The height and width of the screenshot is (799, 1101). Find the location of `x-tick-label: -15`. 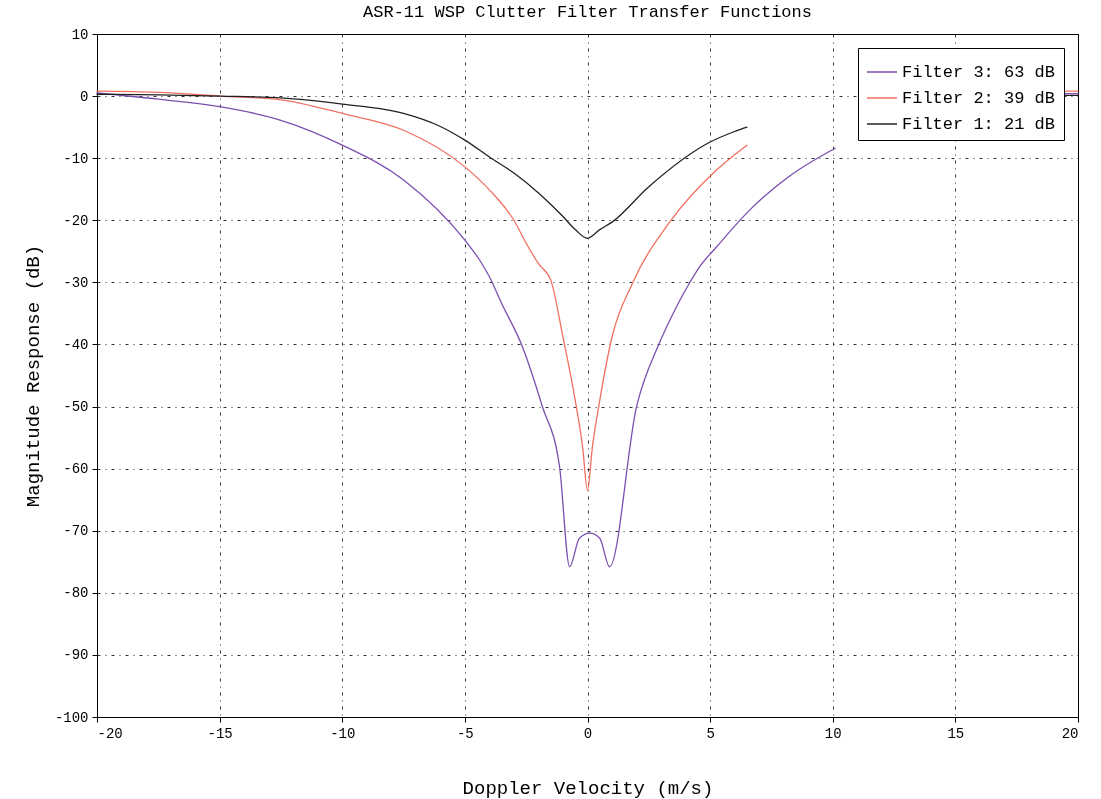

x-tick-label: -15 is located at coordinates (220, 733).